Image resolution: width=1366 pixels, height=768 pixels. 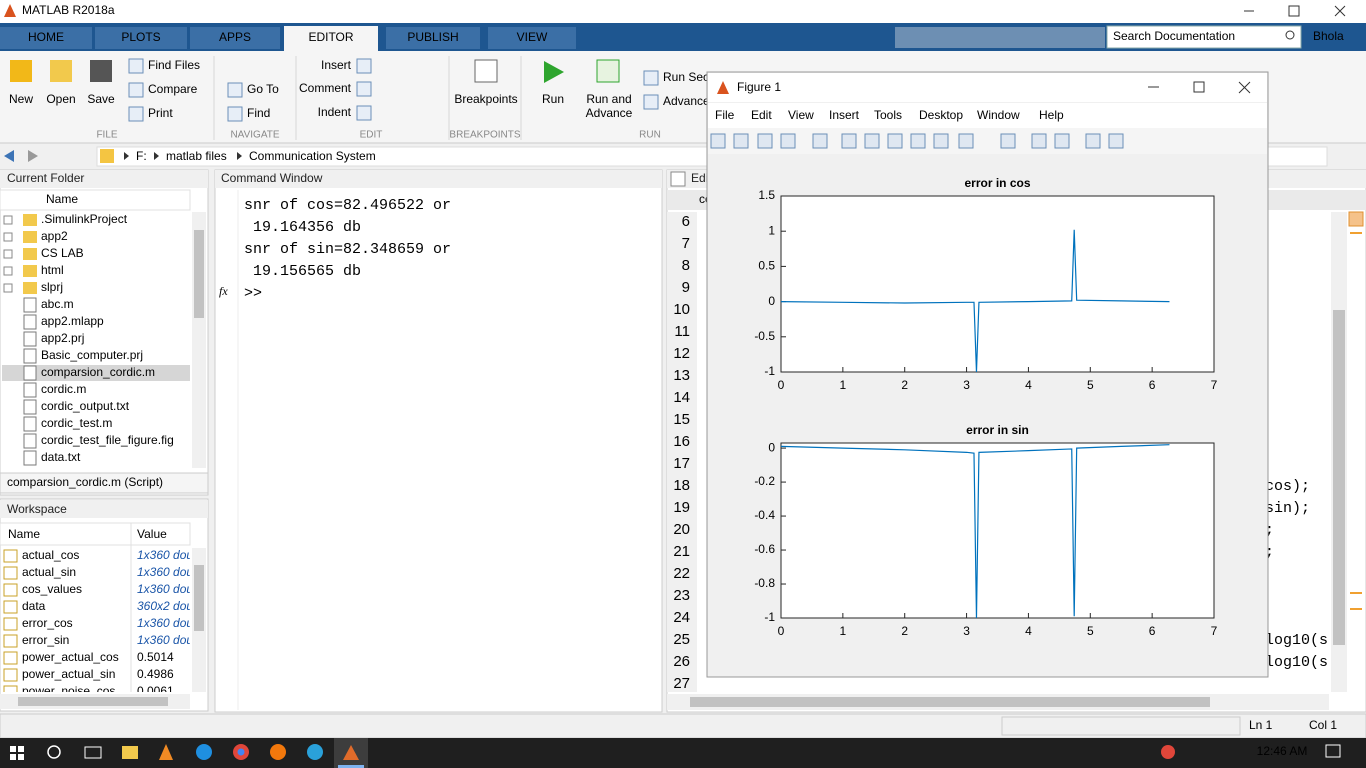 What do you see at coordinates (63, 389) in the screenshot?
I see `file-name: cordic.m` at bounding box center [63, 389].